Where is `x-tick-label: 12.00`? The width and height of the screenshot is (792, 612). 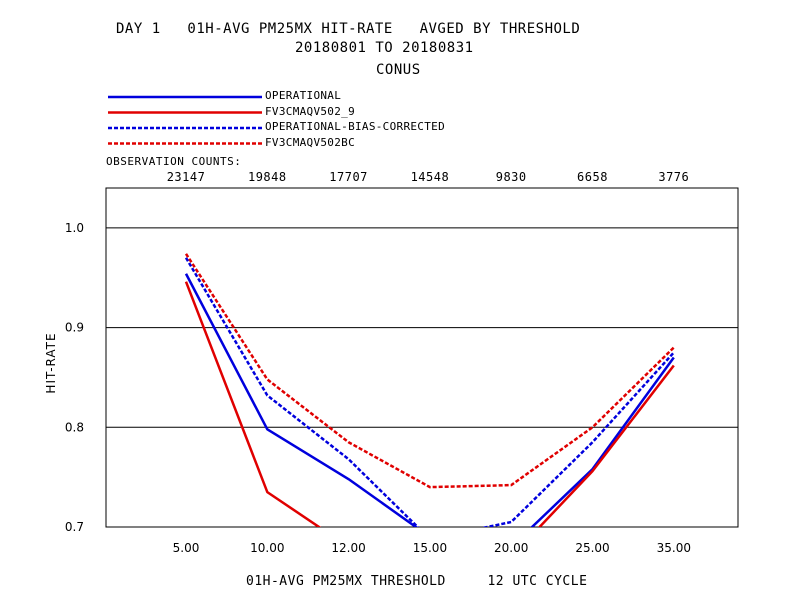
x-tick-label: 12.00 is located at coordinates (348, 548).